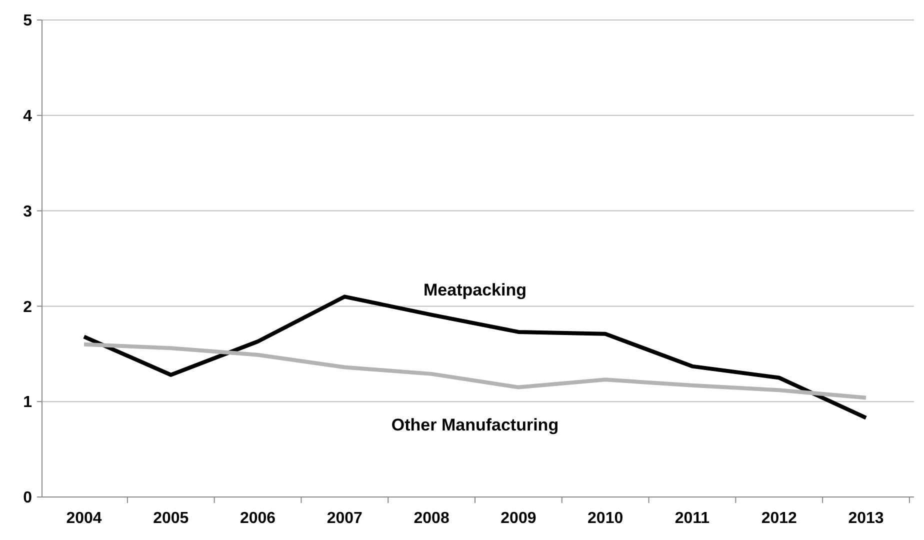 This screenshot has height=540, width=924. I want to click on x-tick-label: 2010, so click(606, 518).